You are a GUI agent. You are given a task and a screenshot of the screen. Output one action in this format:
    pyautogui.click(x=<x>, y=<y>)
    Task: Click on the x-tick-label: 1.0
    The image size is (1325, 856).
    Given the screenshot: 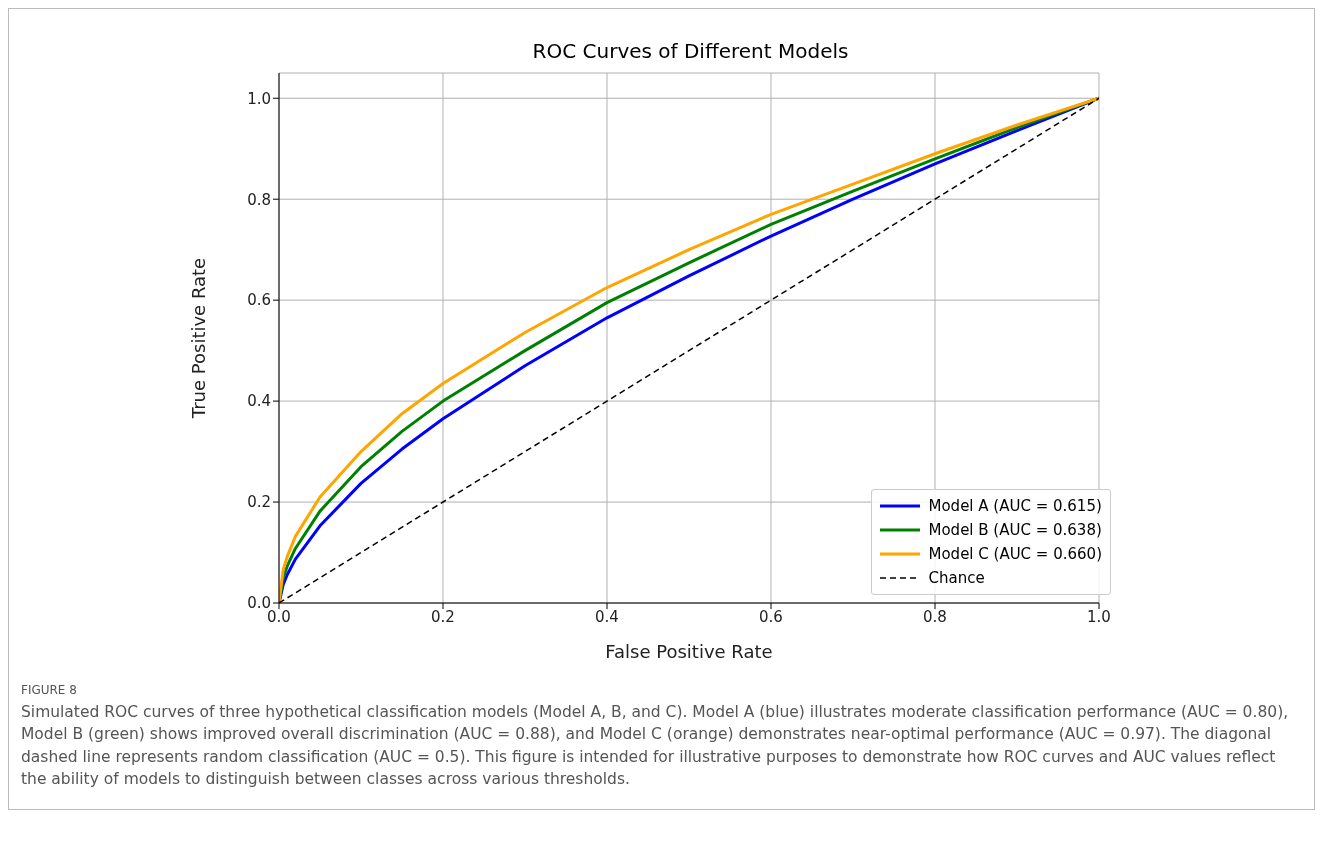 What is the action you would take?
    pyautogui.click(x=1099, y=616)
    